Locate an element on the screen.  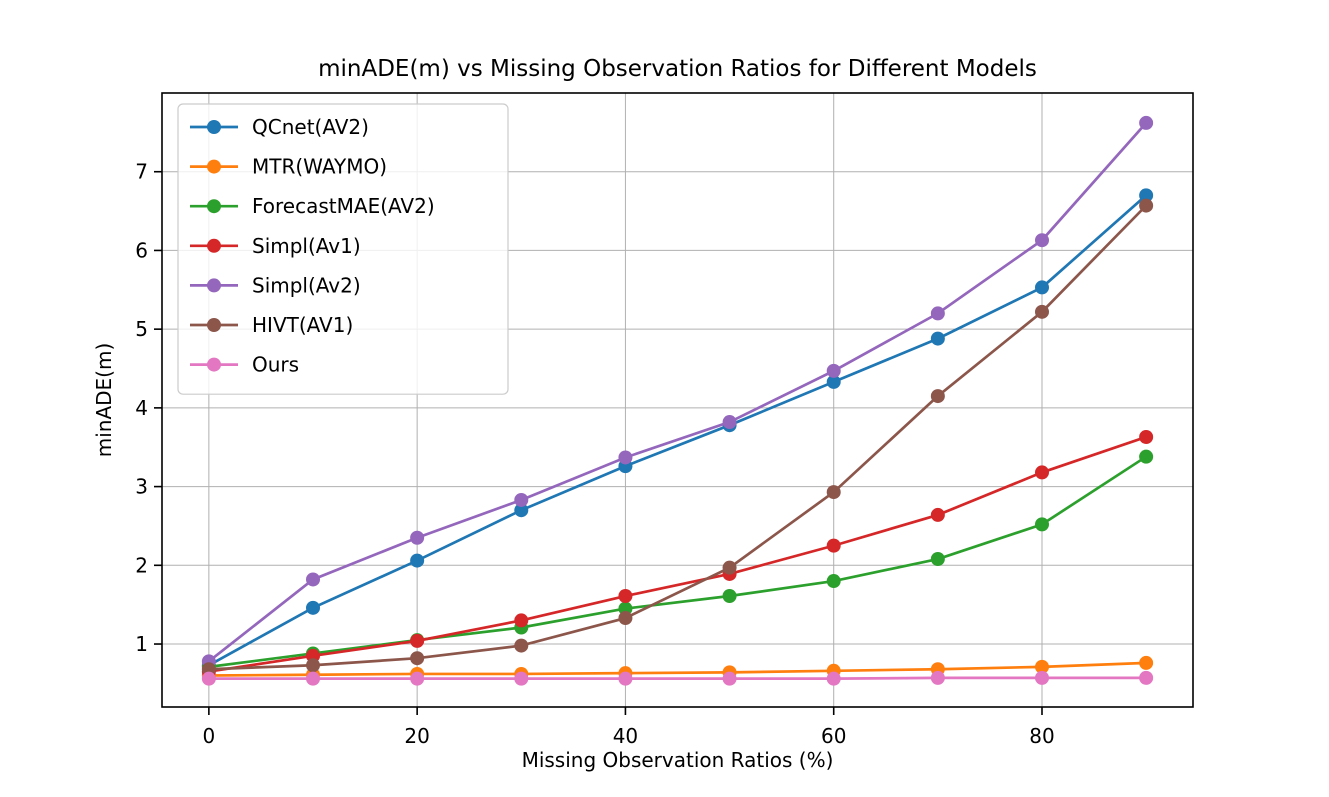
y-tick-label: 6 is located at coordinates (141, 250).